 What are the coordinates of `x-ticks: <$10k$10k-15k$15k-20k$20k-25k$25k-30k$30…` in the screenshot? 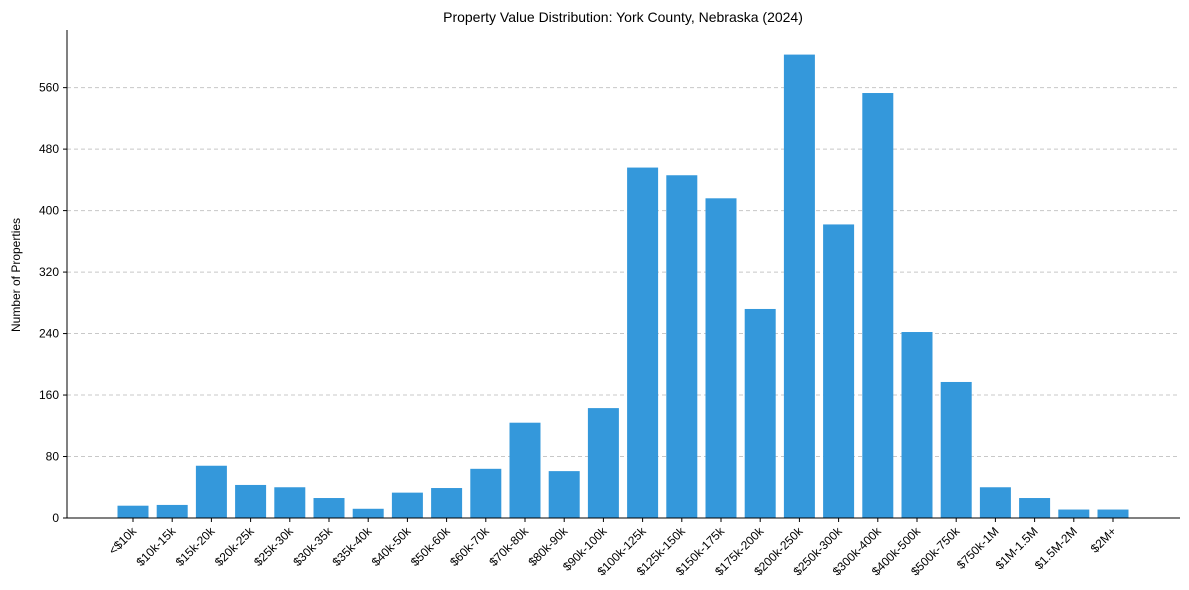 It's located at (612, 548).